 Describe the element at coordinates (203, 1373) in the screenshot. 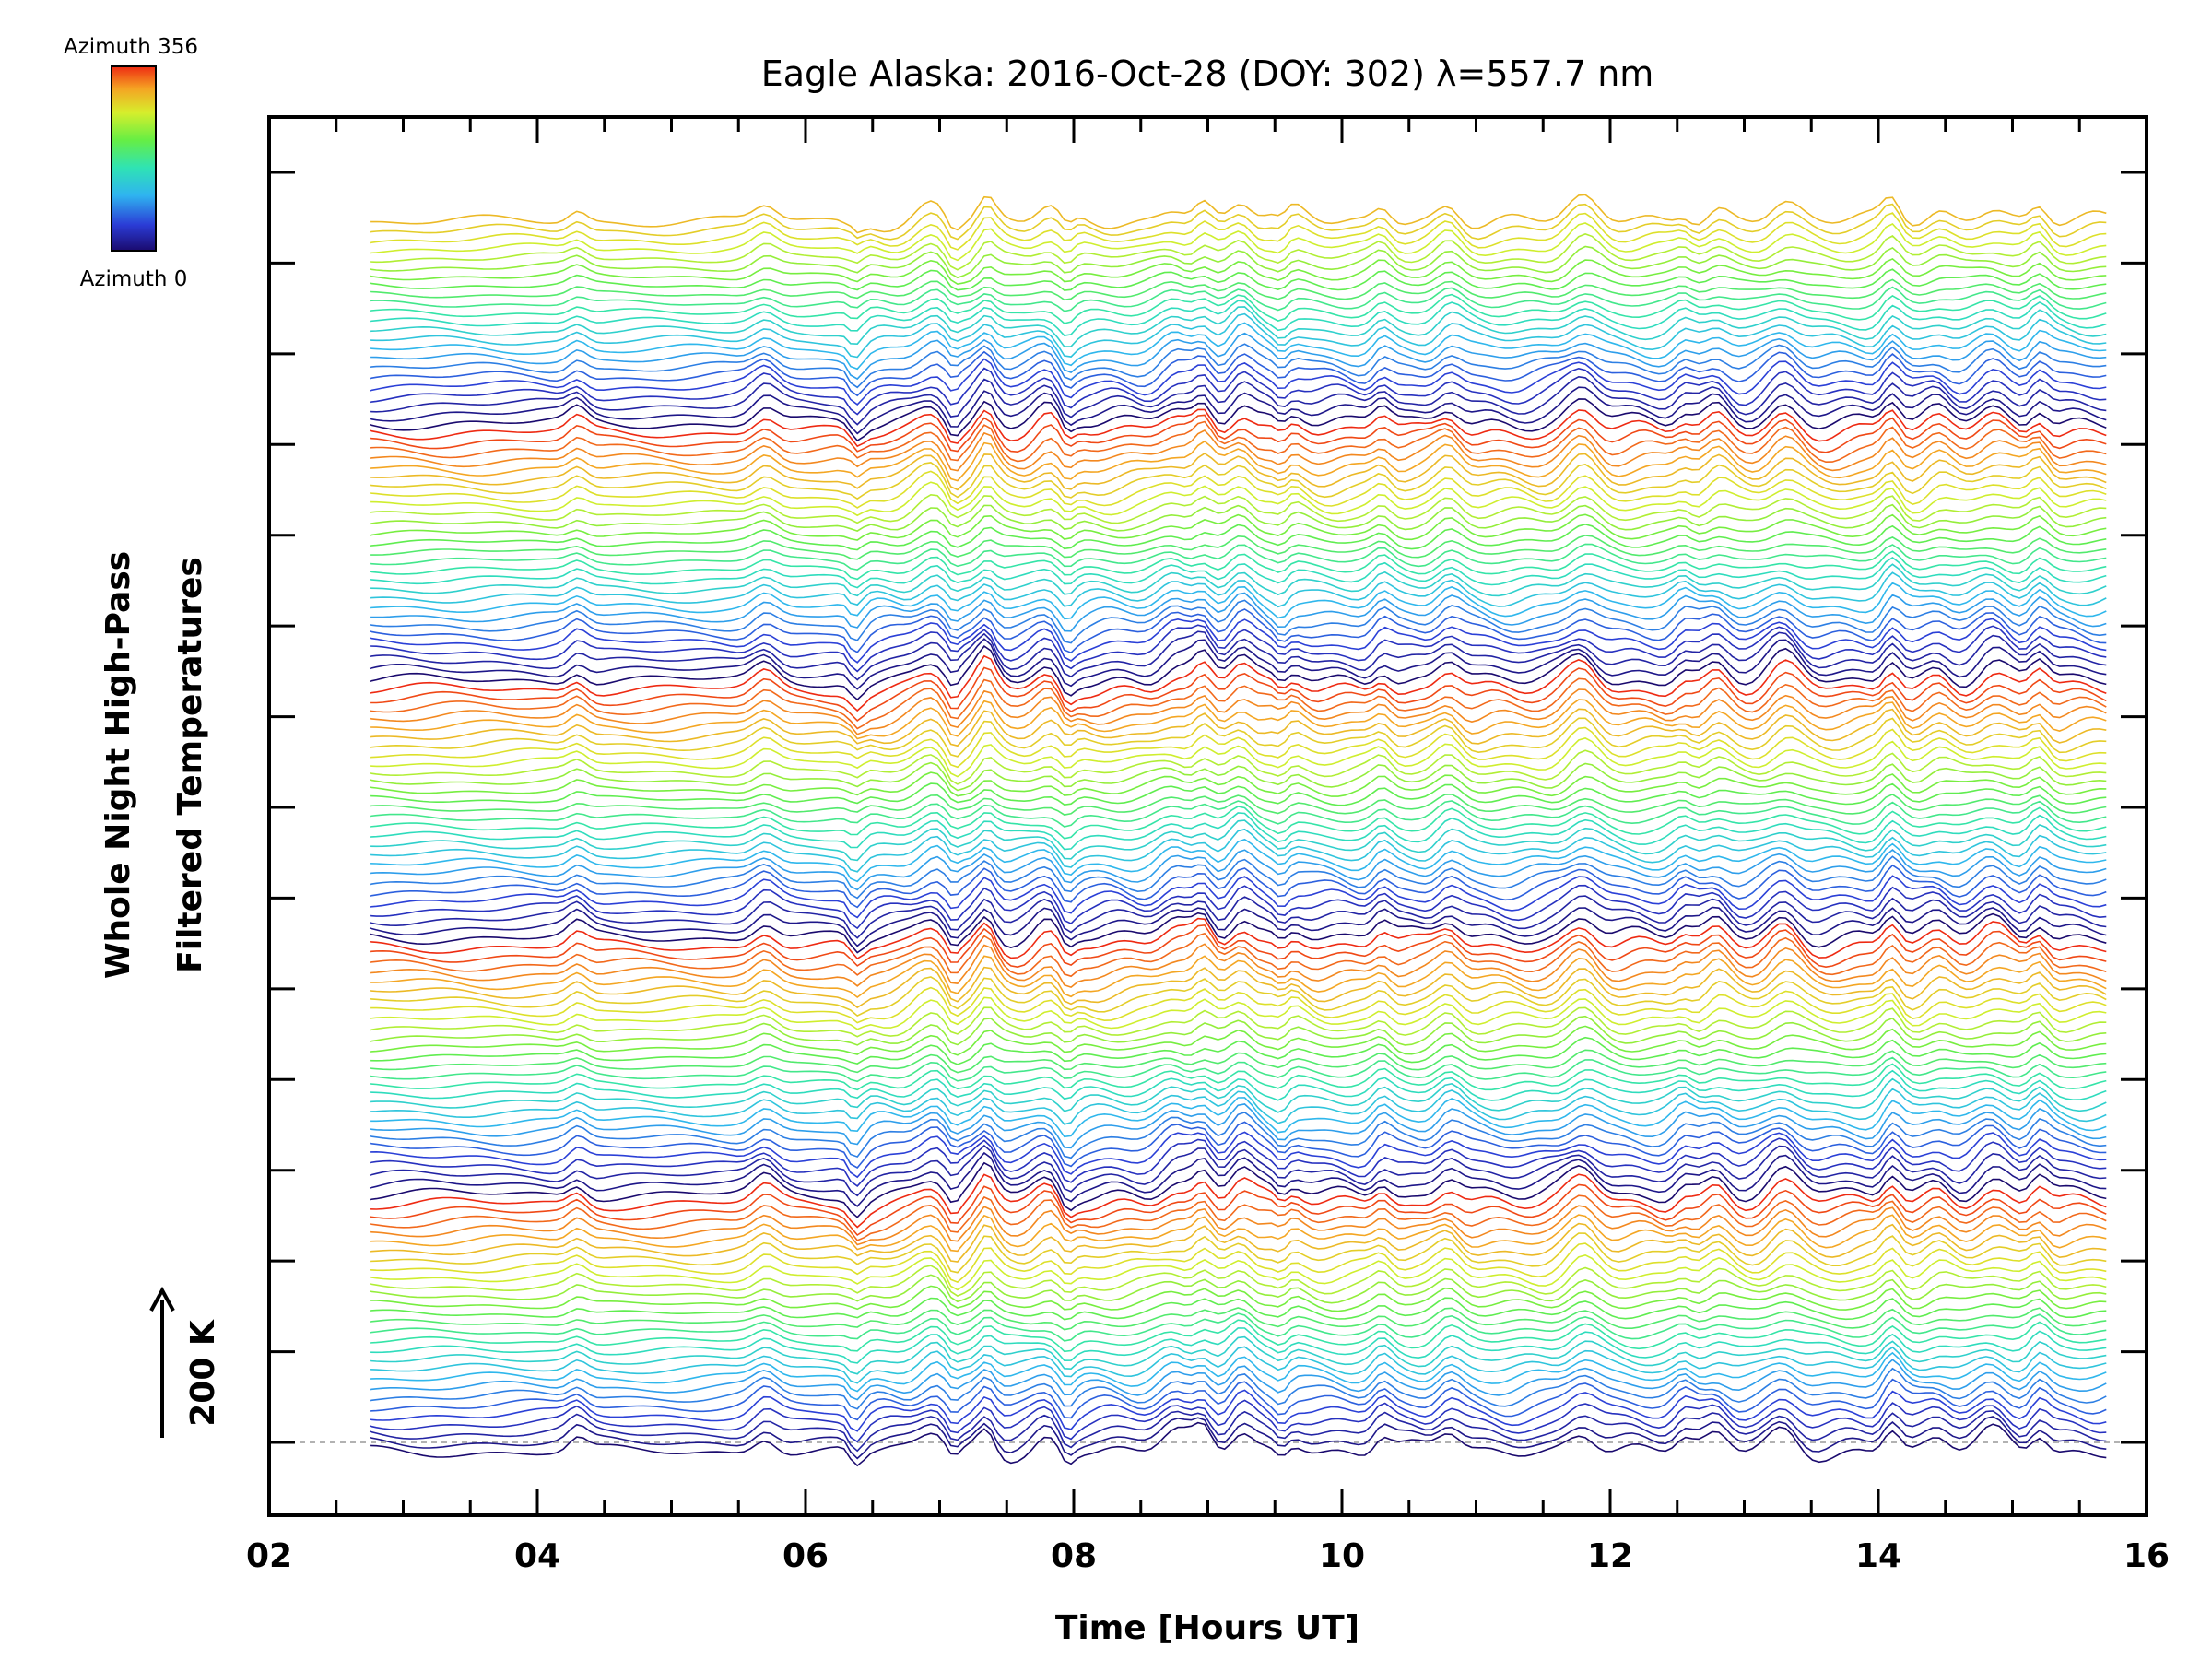

I see `scale-bar-label: 200 K` at that location.